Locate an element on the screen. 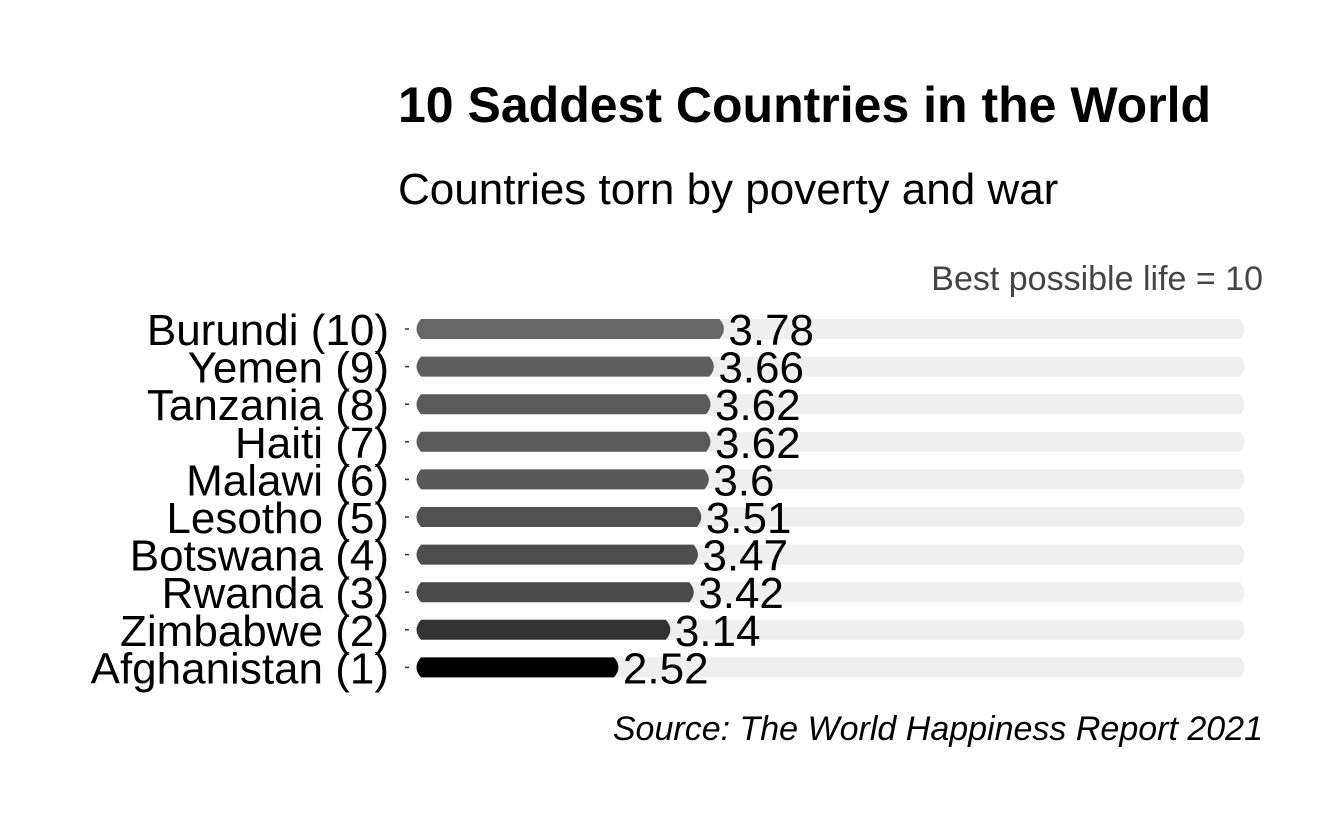 The width and height of the screenshot is (1344, 830). chart-subtitle: Countries torn by poverty and war is located at coordinates (728, 189).